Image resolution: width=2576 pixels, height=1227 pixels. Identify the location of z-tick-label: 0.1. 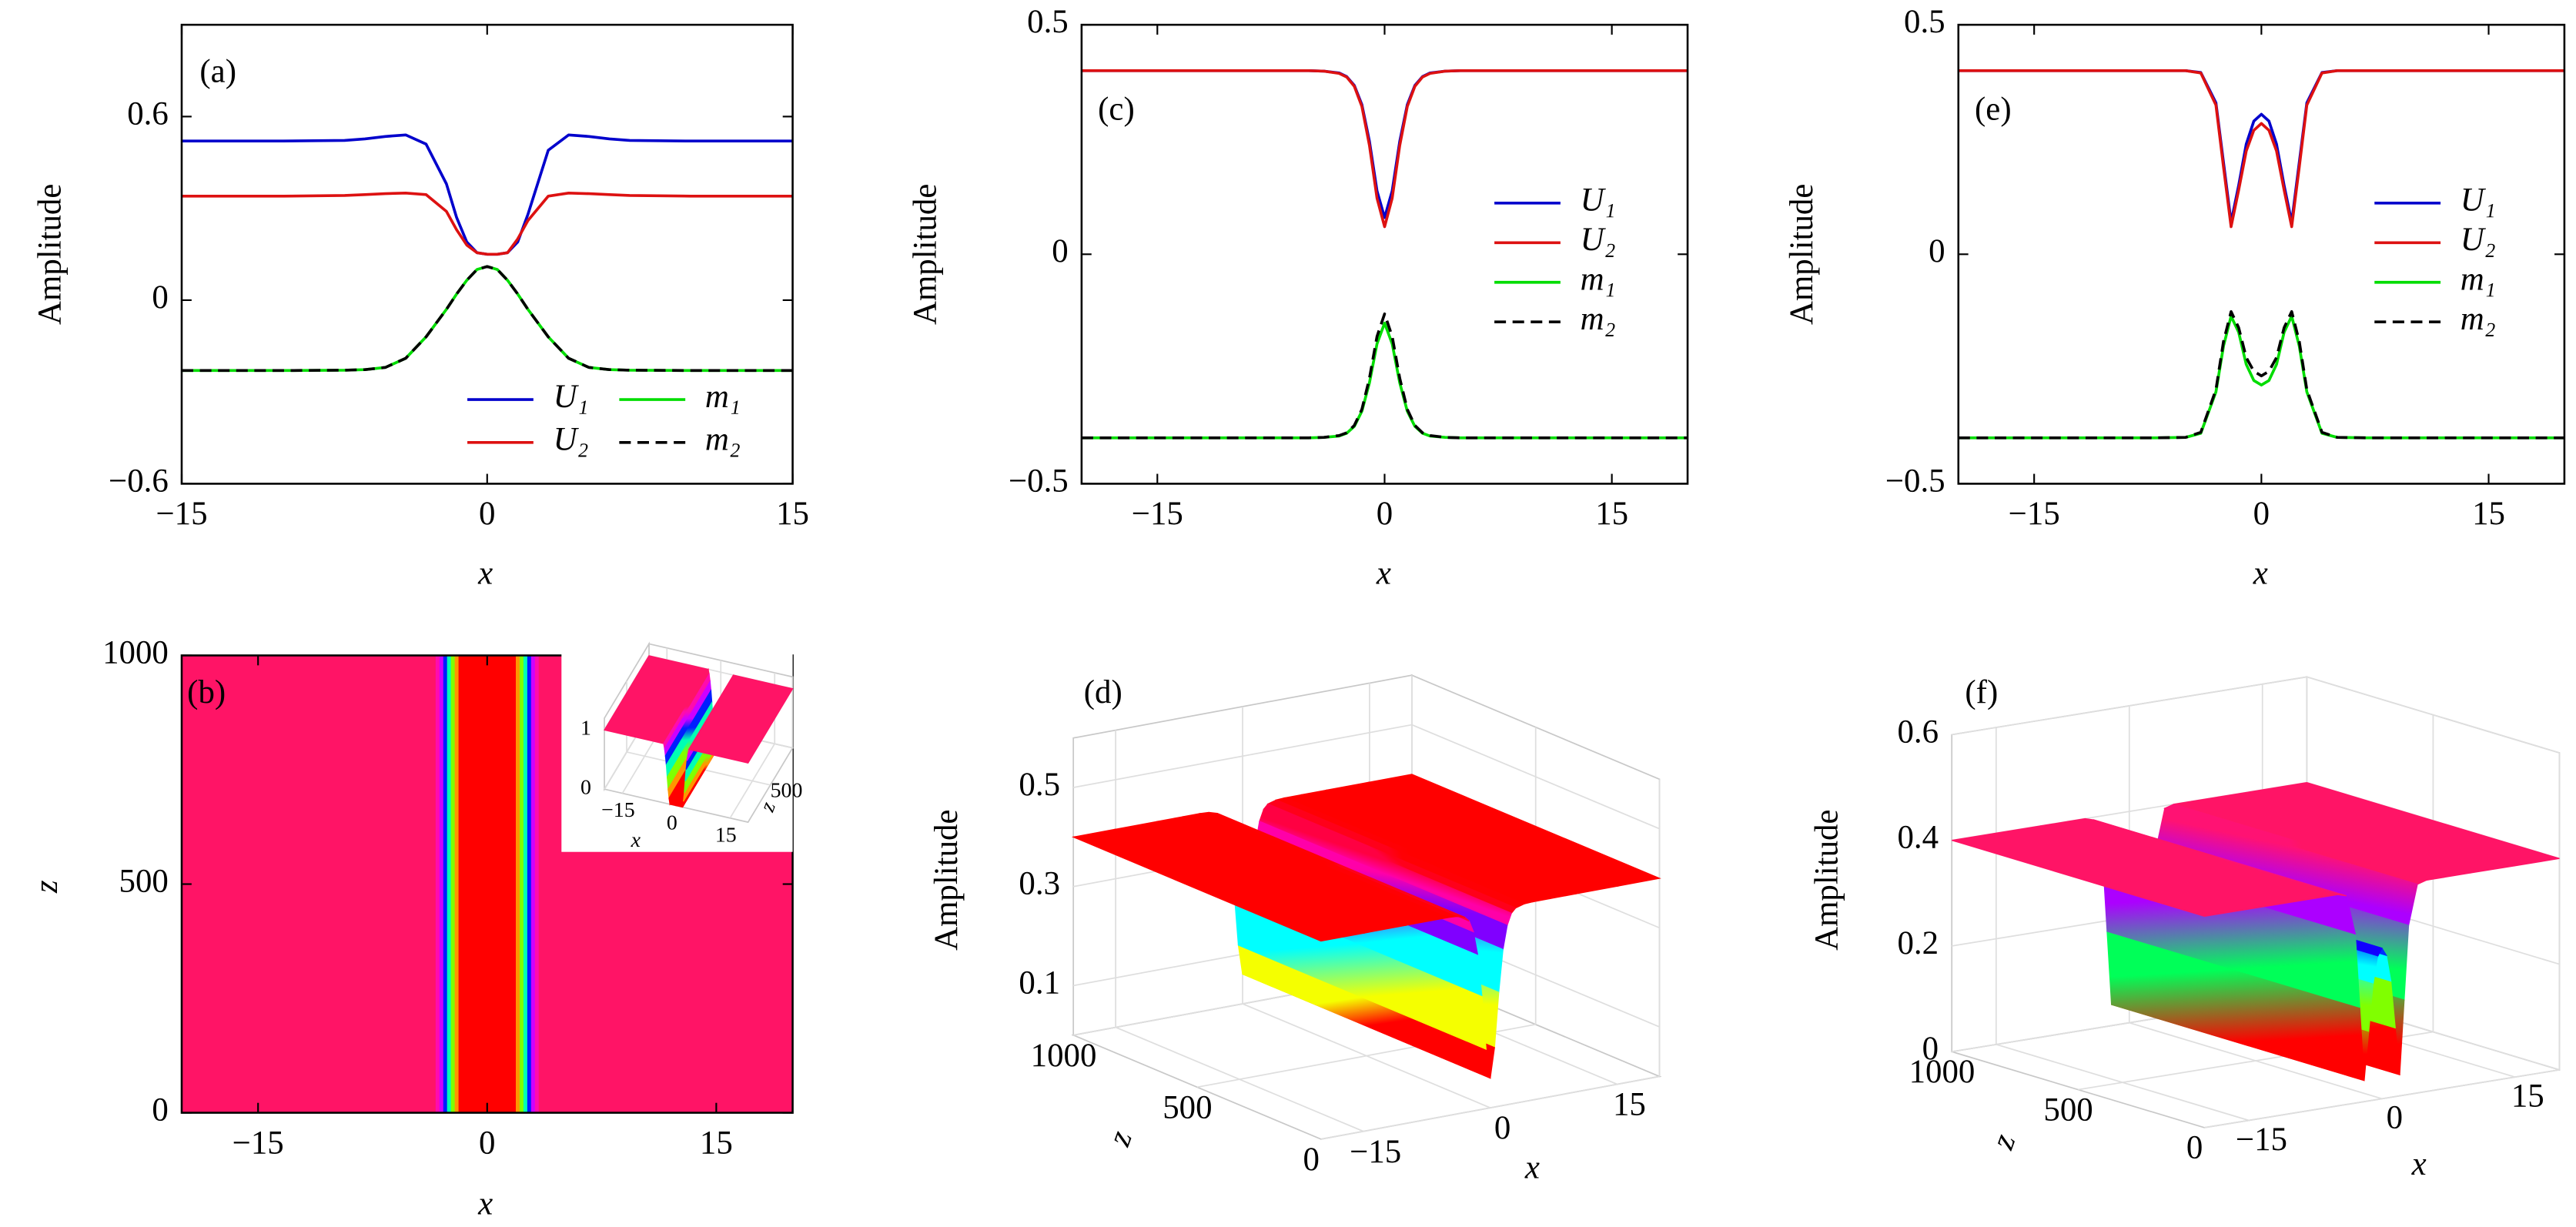
(1039, 983).